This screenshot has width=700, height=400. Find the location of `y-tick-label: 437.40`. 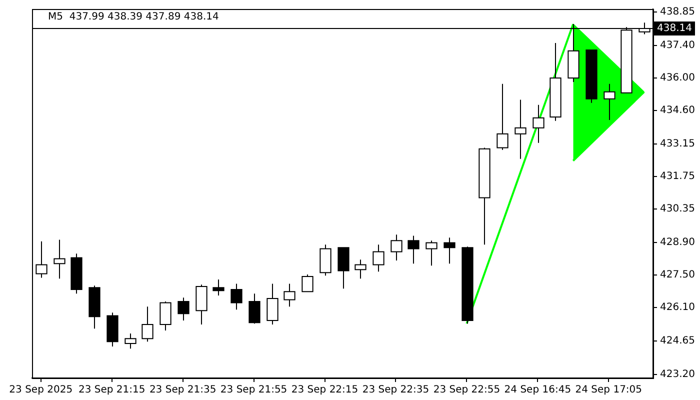

y-tick-label: 437.40 is located at coordinates (678, 46).